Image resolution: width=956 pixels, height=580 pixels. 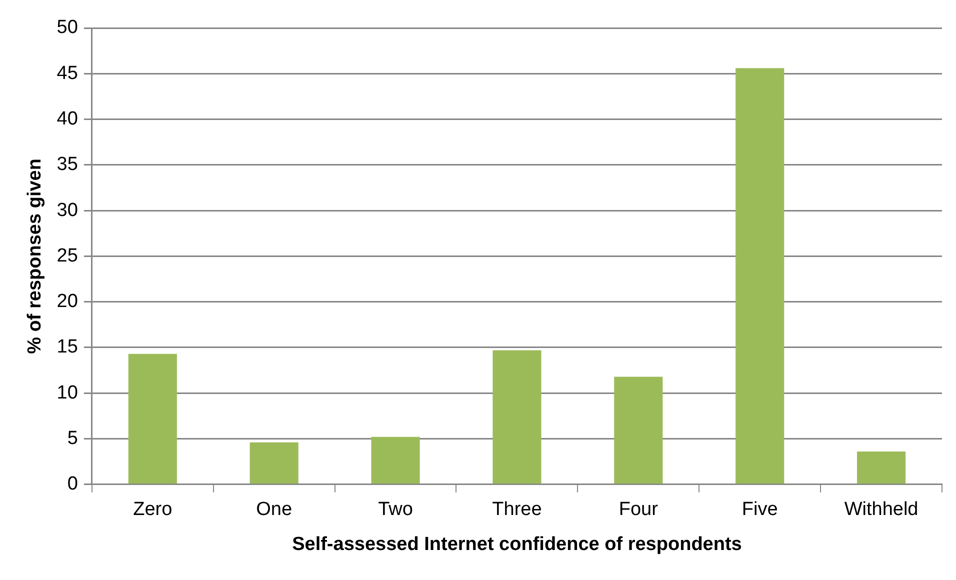 I want to click on y-tick-label: 10, so click(x=67, y=393).